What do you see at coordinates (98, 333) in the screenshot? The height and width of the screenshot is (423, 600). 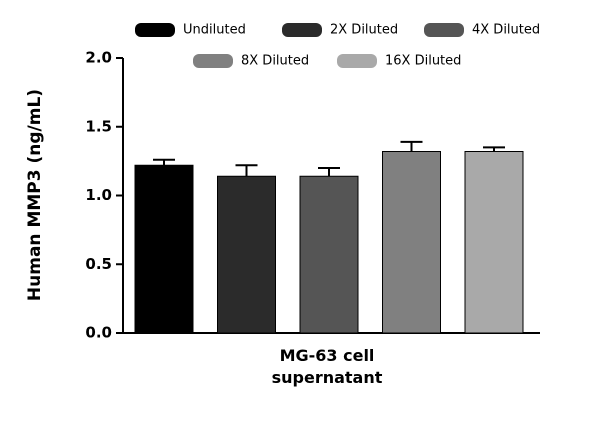 I see `y-tick-label: 0.0` at bounding box center [98, 333].